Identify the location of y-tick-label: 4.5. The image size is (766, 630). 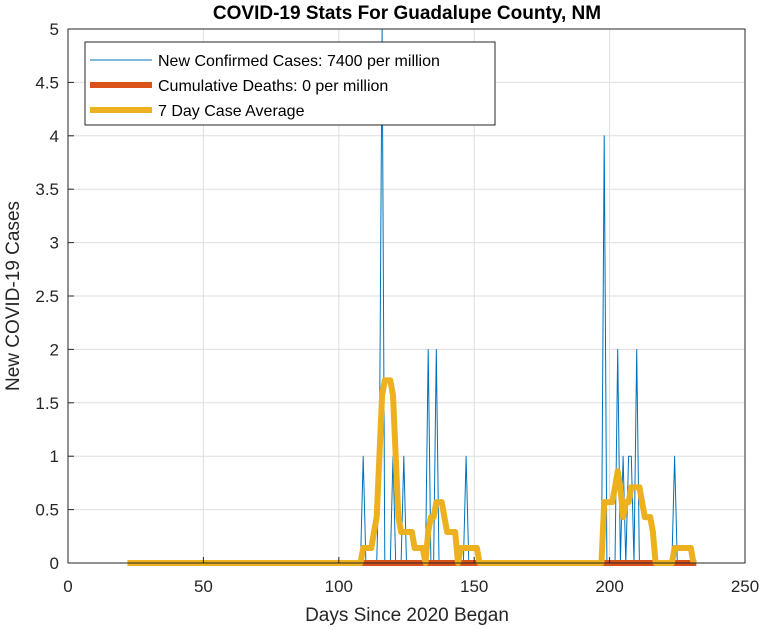
(47, 82).